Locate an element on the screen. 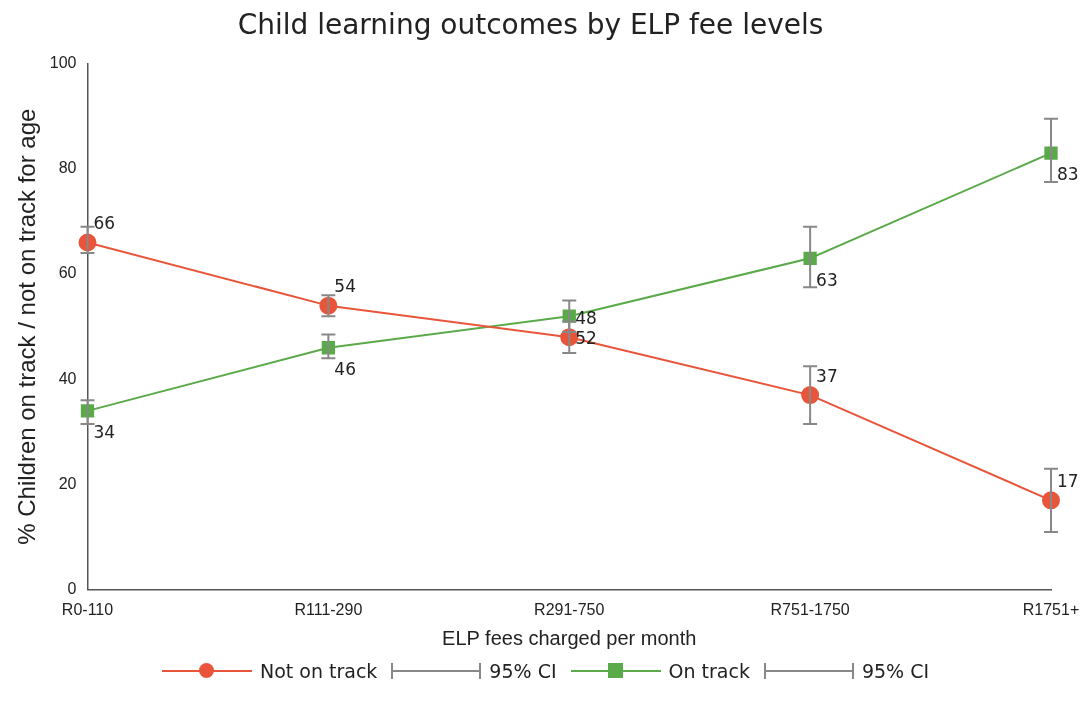 The image size is (1091, 708). data-label: 17 is located at coordinates (1068, 480).